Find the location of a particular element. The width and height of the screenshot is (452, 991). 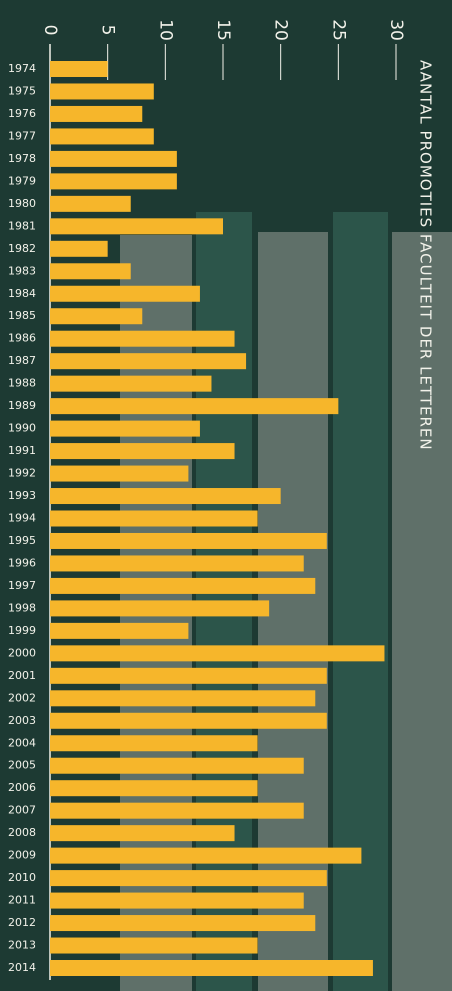

x-tick-label: 25 is located at coordinates (338, 30).